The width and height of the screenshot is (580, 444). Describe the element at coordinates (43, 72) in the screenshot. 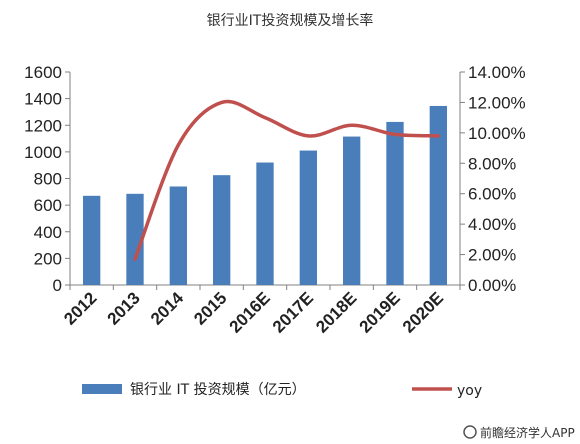

I see `left-tick-label: 1600` at that location.